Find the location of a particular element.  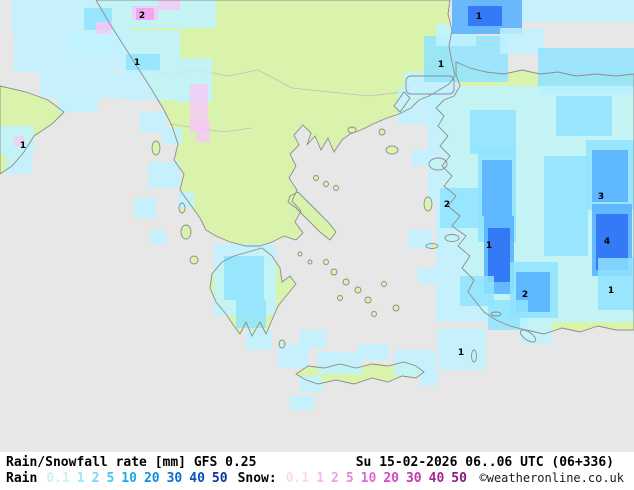

rain-scale: 0.1 1 2 5 10 20 30 40 50 is located at coordinates (136, 478).